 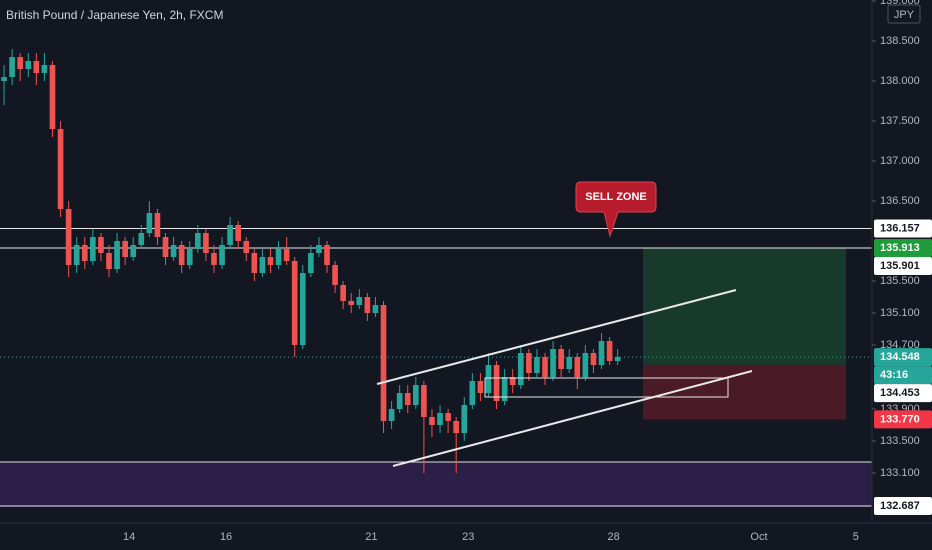 What do you see at coordinates (856, 537) in the screenshot?
I see `x-tick-label: 5` at bounding box center [856, 537].